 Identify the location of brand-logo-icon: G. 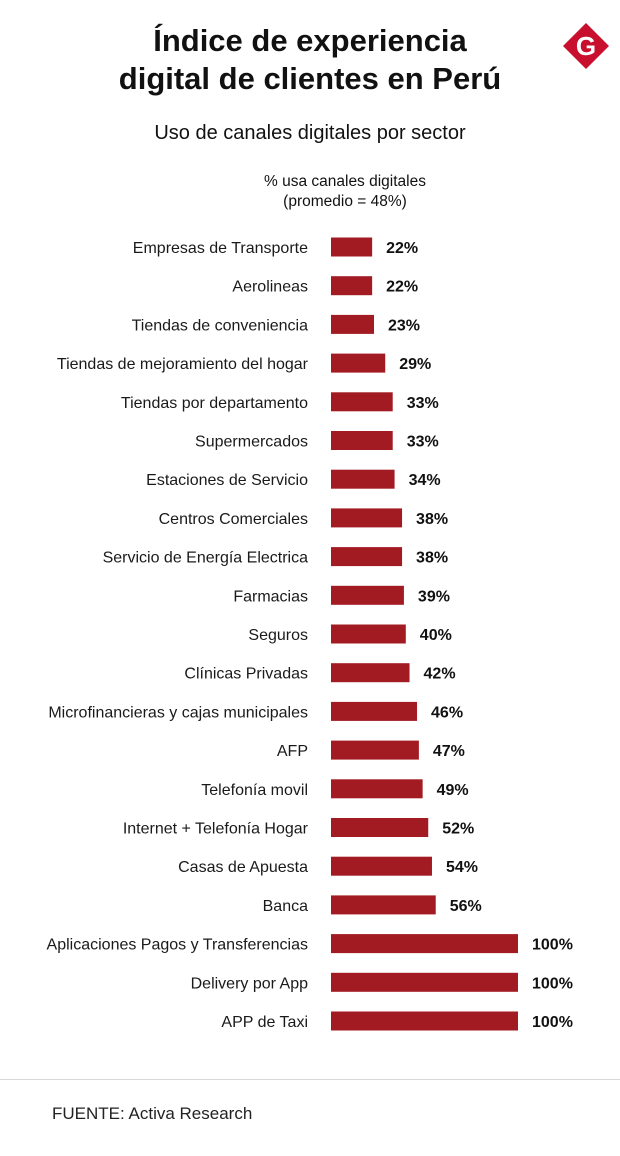
(586, 46).